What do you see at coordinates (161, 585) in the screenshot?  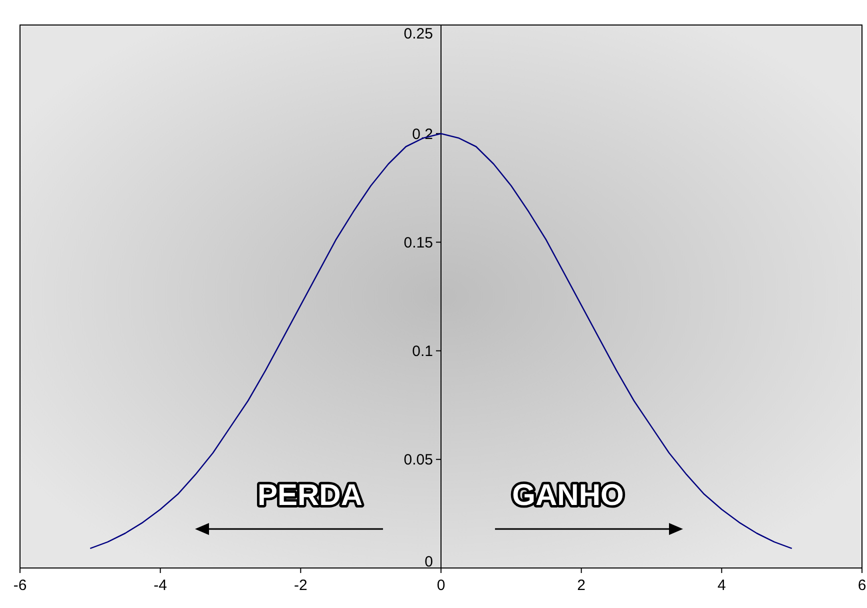 I see `x-tick-label: -4` at bounding box center [161, 585].